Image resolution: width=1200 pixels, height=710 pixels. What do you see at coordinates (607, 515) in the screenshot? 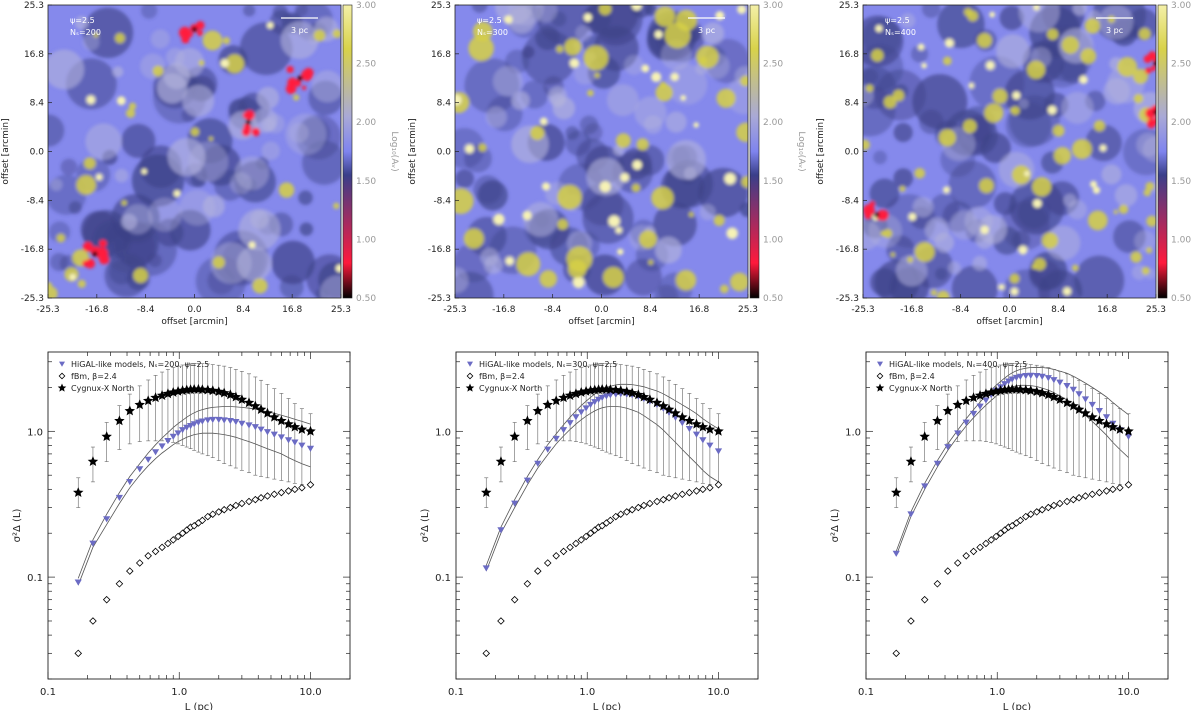
I see `plot-frame` at bounding box center [607, 515].